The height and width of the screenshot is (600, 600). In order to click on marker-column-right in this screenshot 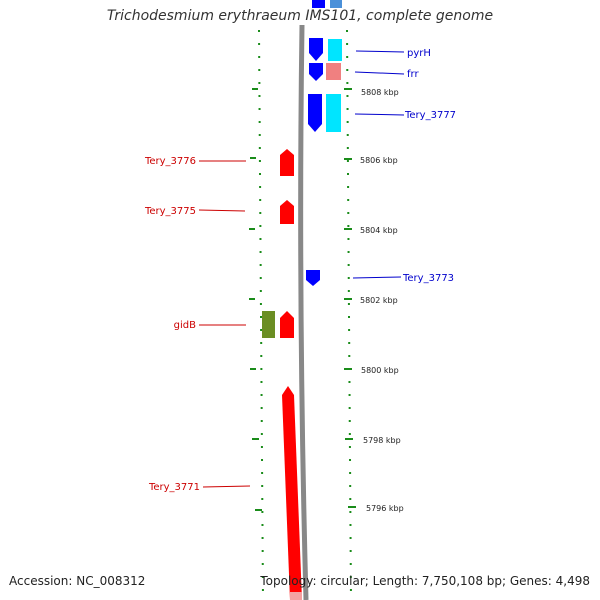, I will do `click(349, 314)`.